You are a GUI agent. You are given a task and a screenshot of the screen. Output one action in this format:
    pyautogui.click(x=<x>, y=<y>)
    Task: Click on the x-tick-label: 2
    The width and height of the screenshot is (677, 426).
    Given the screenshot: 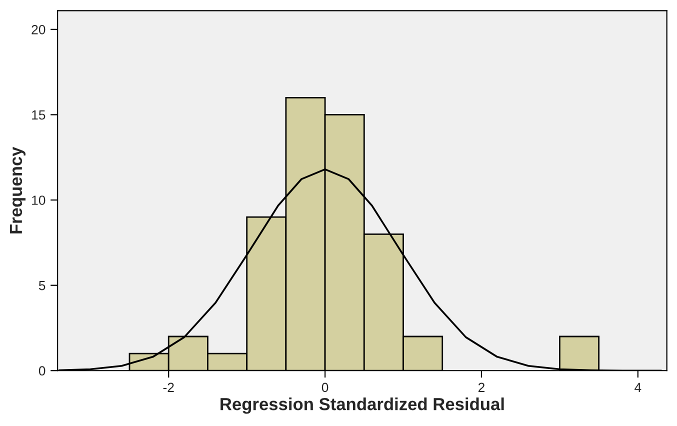 What is the action you would take?
    pyautogui.click(x=481, y=387)
    